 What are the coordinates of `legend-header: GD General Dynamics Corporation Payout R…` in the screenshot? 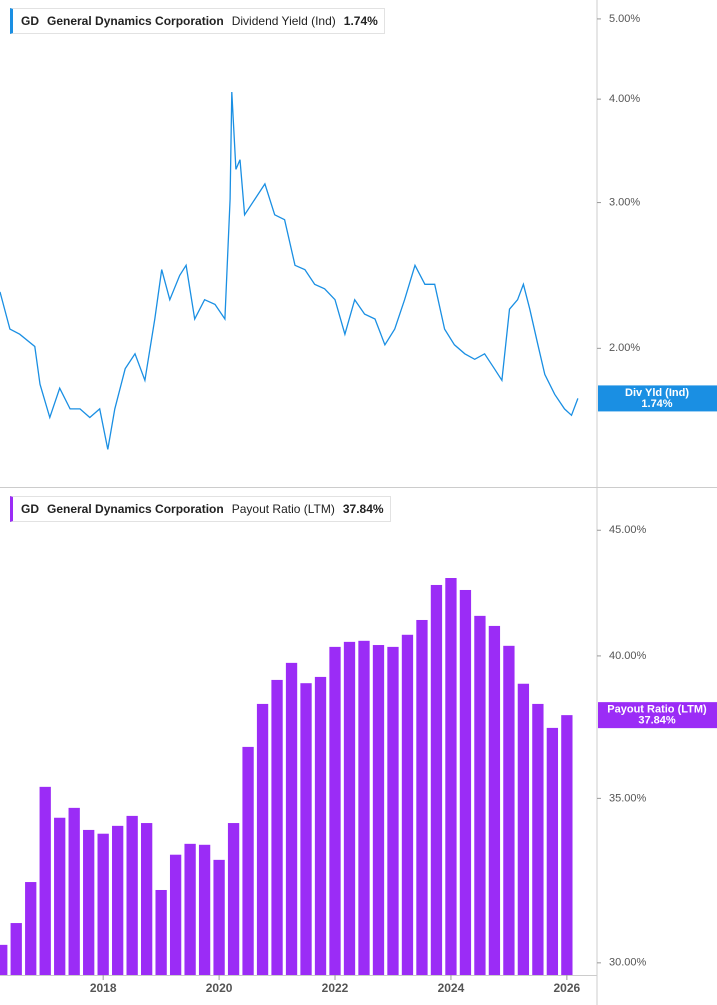 It's located at (200, 509).